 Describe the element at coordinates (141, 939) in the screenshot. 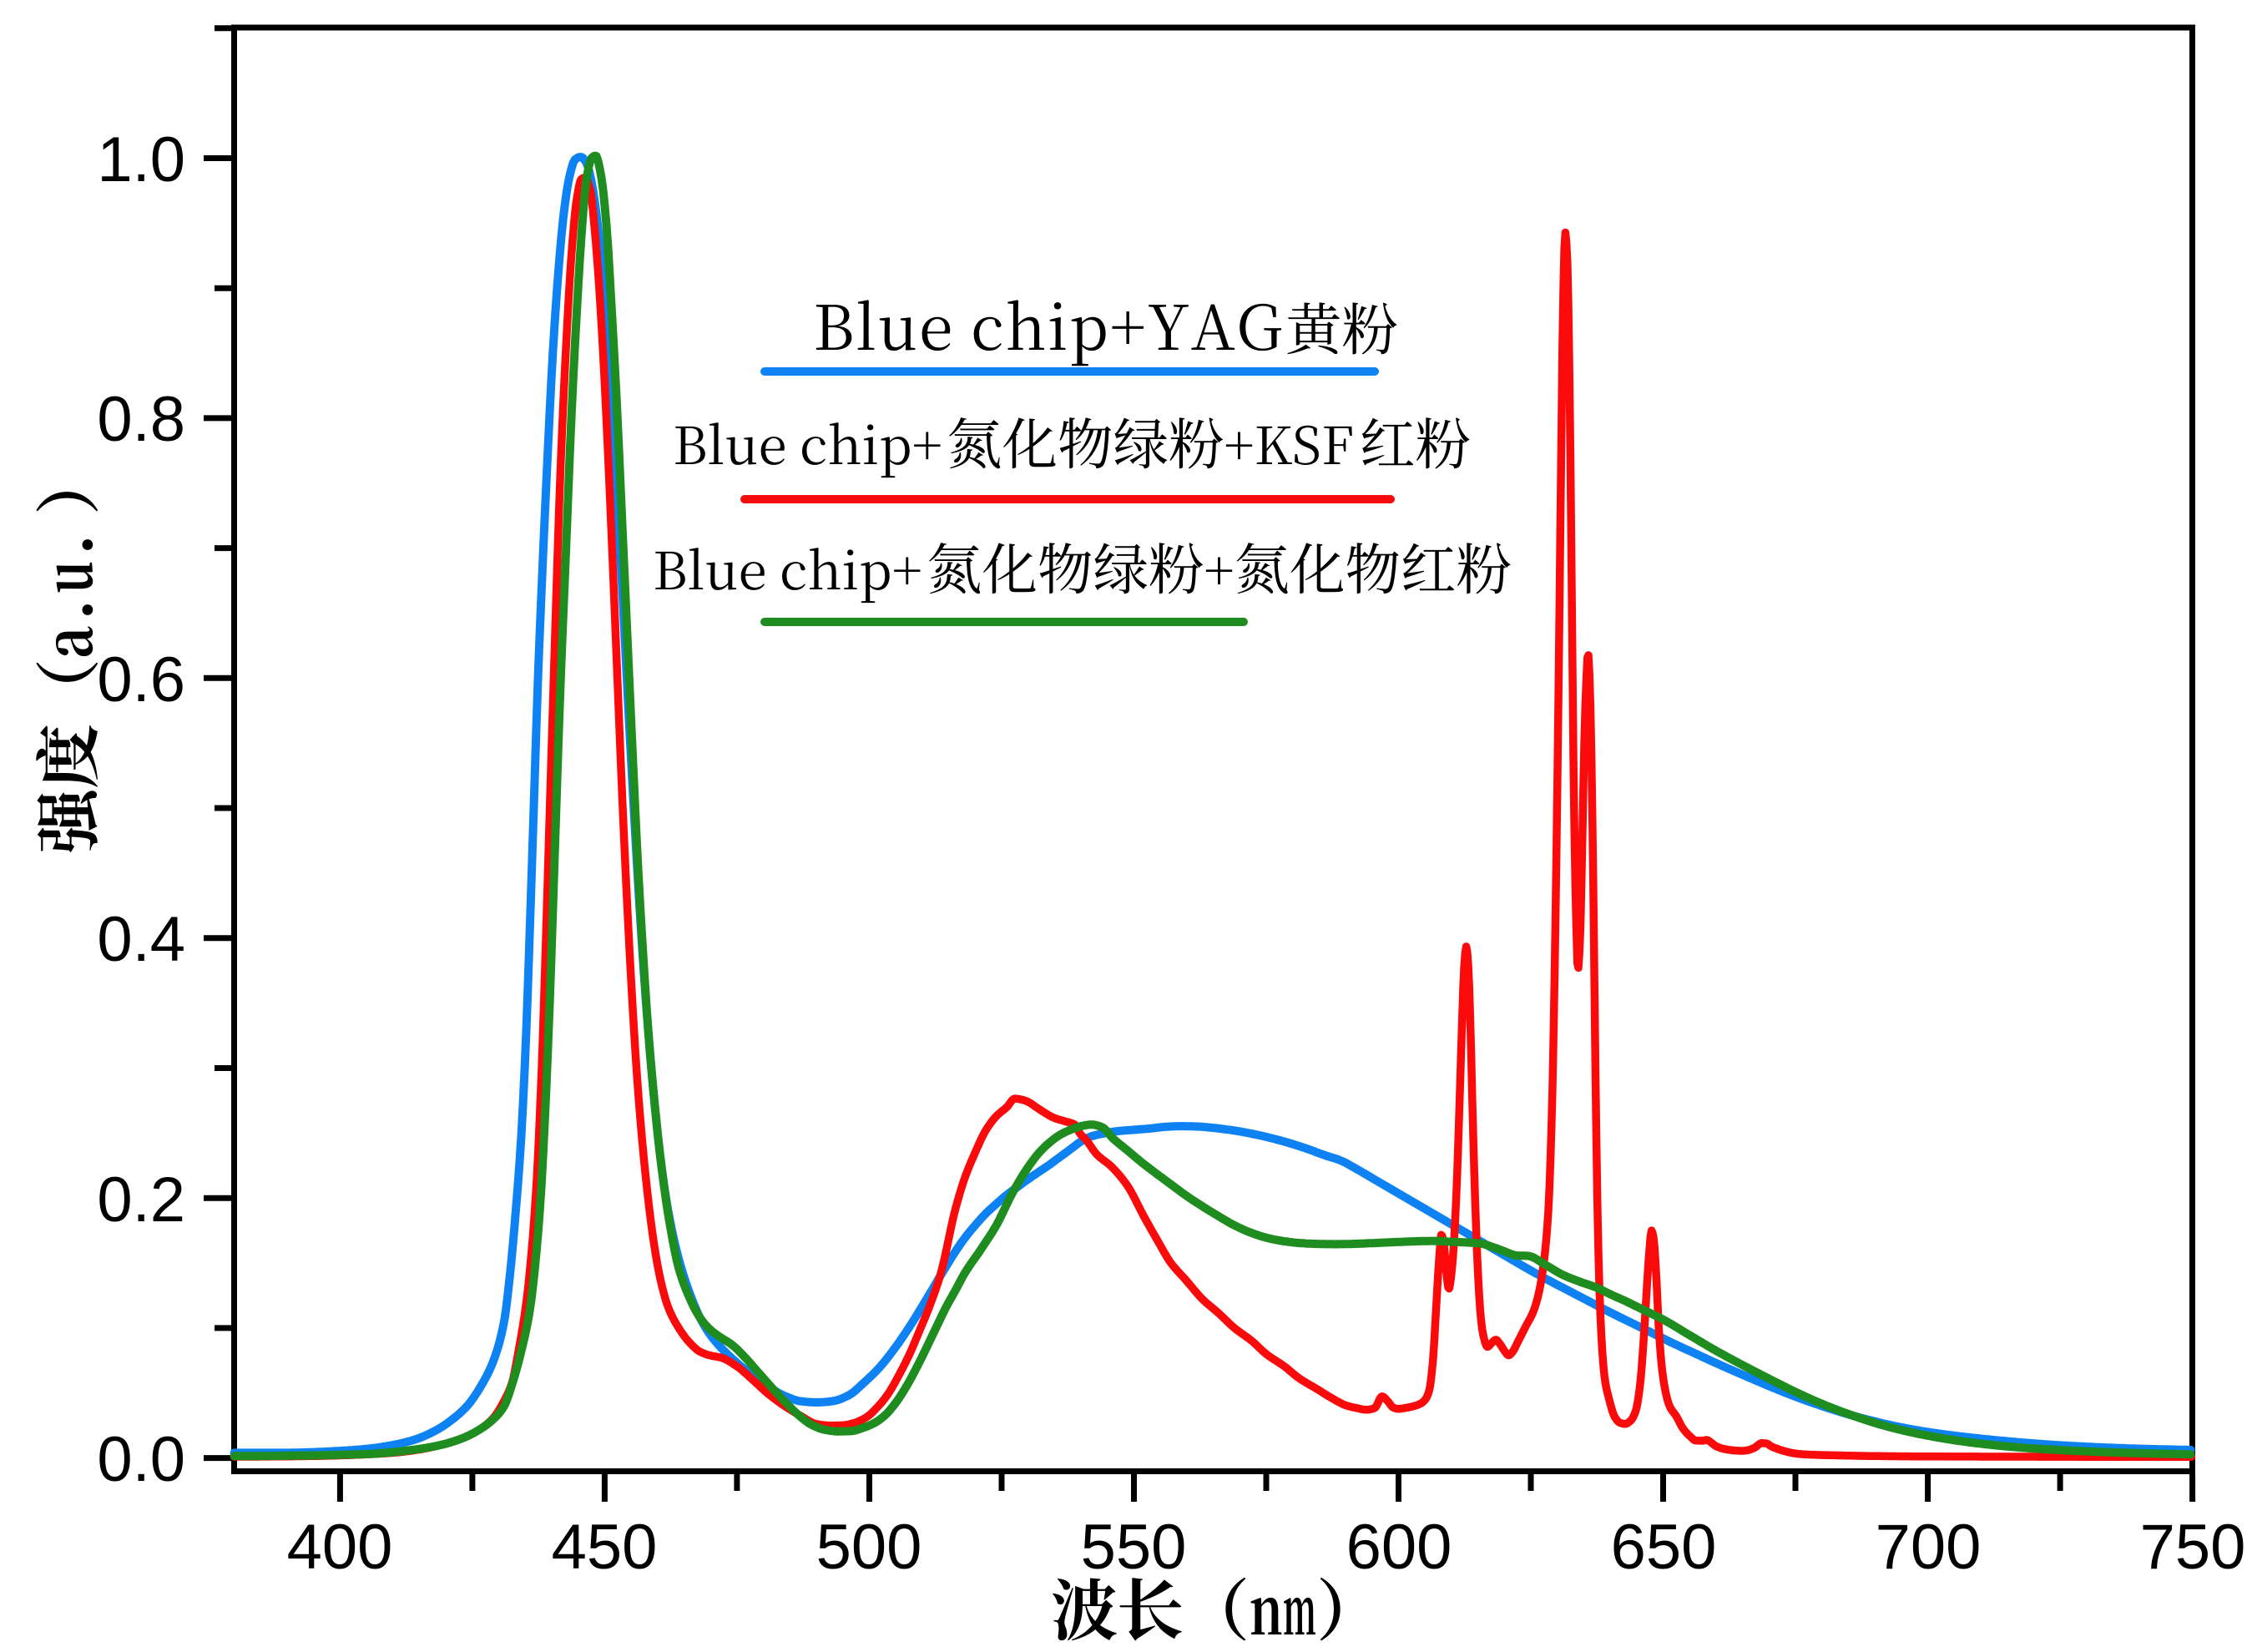

I see `svg-text: 0.4` at that location.